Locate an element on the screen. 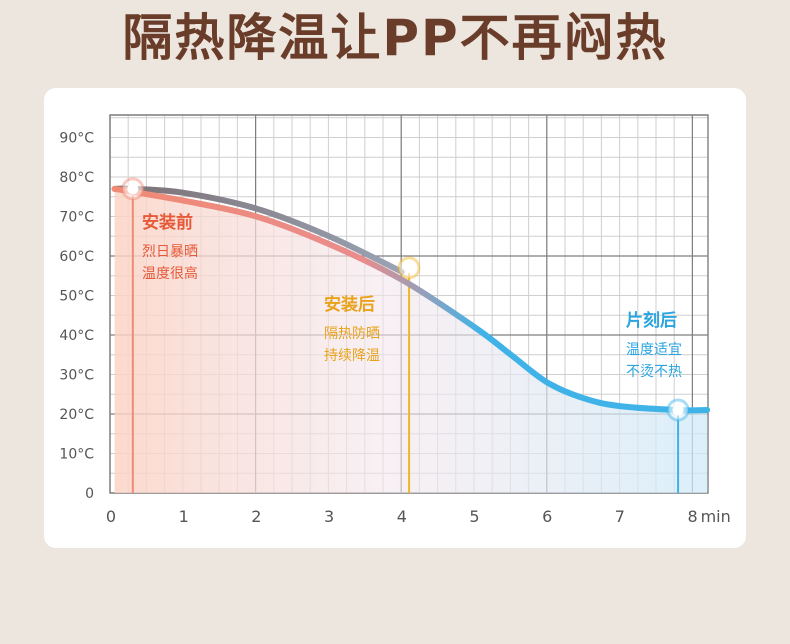  marker-dot-before is located at coordinates (133, 189).